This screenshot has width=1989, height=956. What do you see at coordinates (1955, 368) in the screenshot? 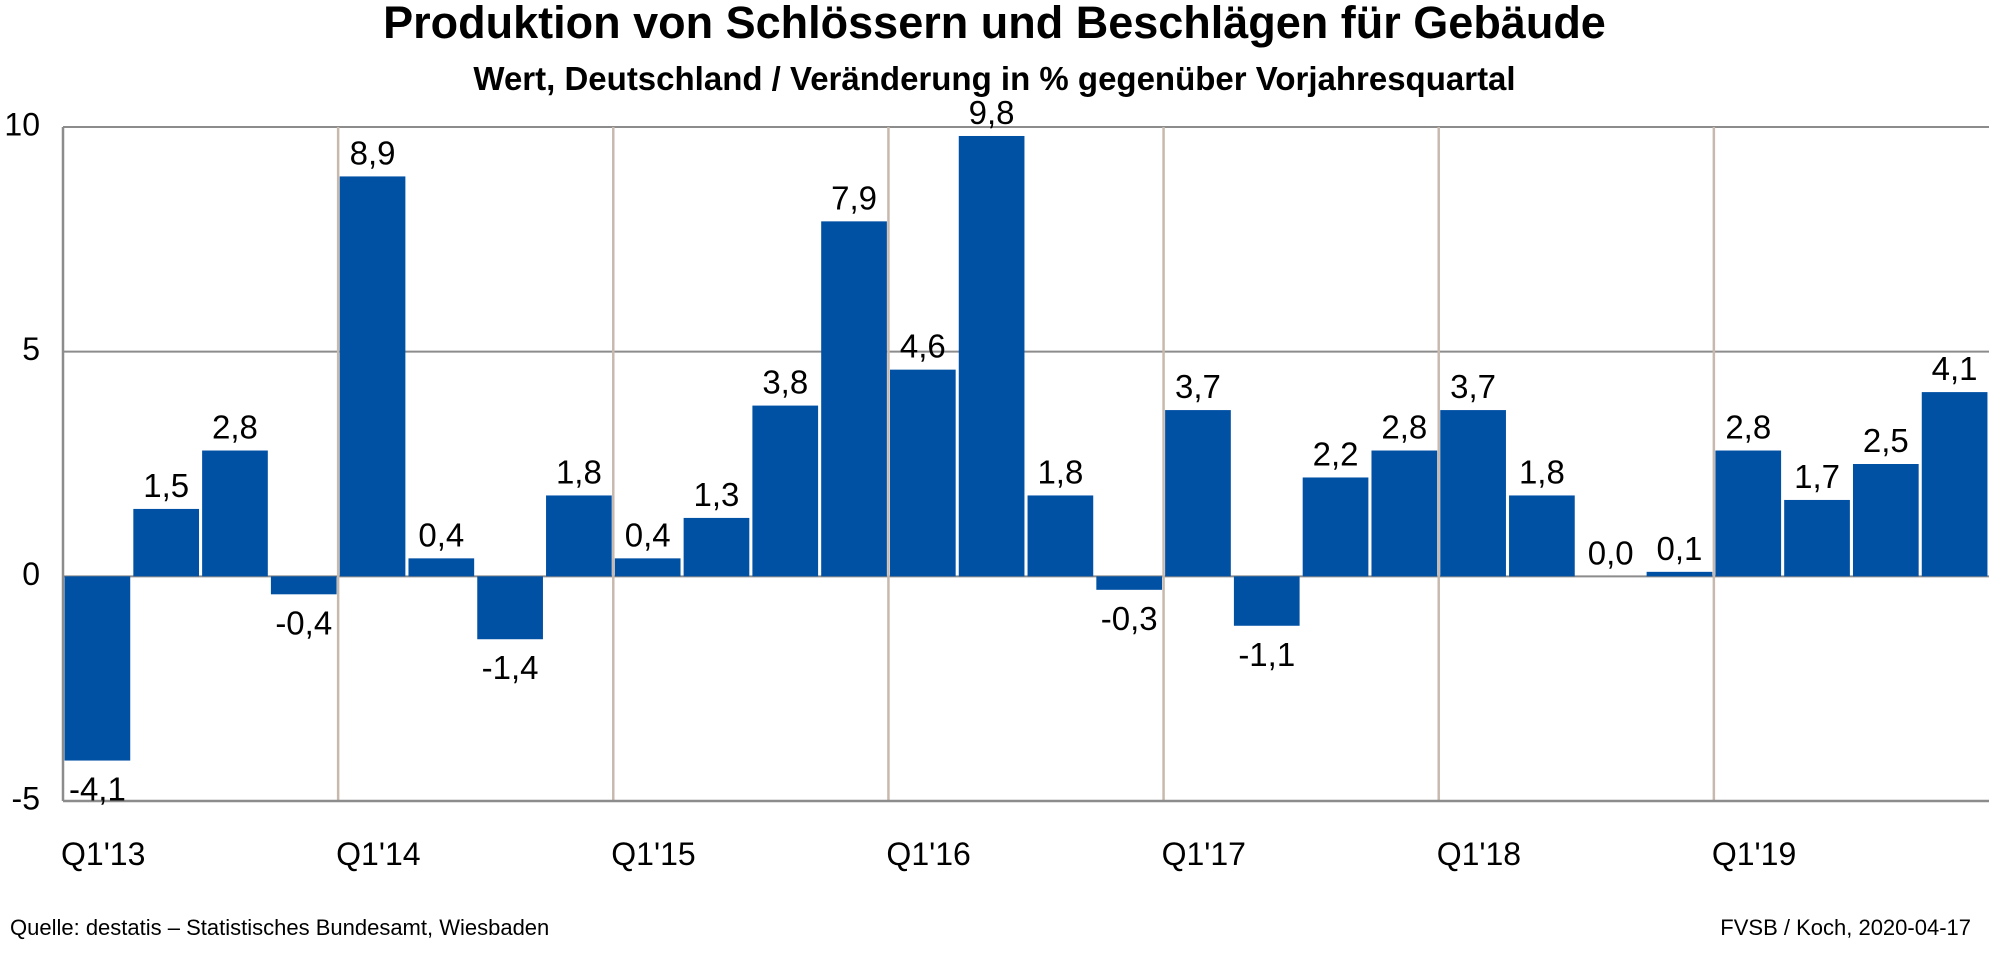
I see `data-label: 4,1` at bounding box center [1955, 368].